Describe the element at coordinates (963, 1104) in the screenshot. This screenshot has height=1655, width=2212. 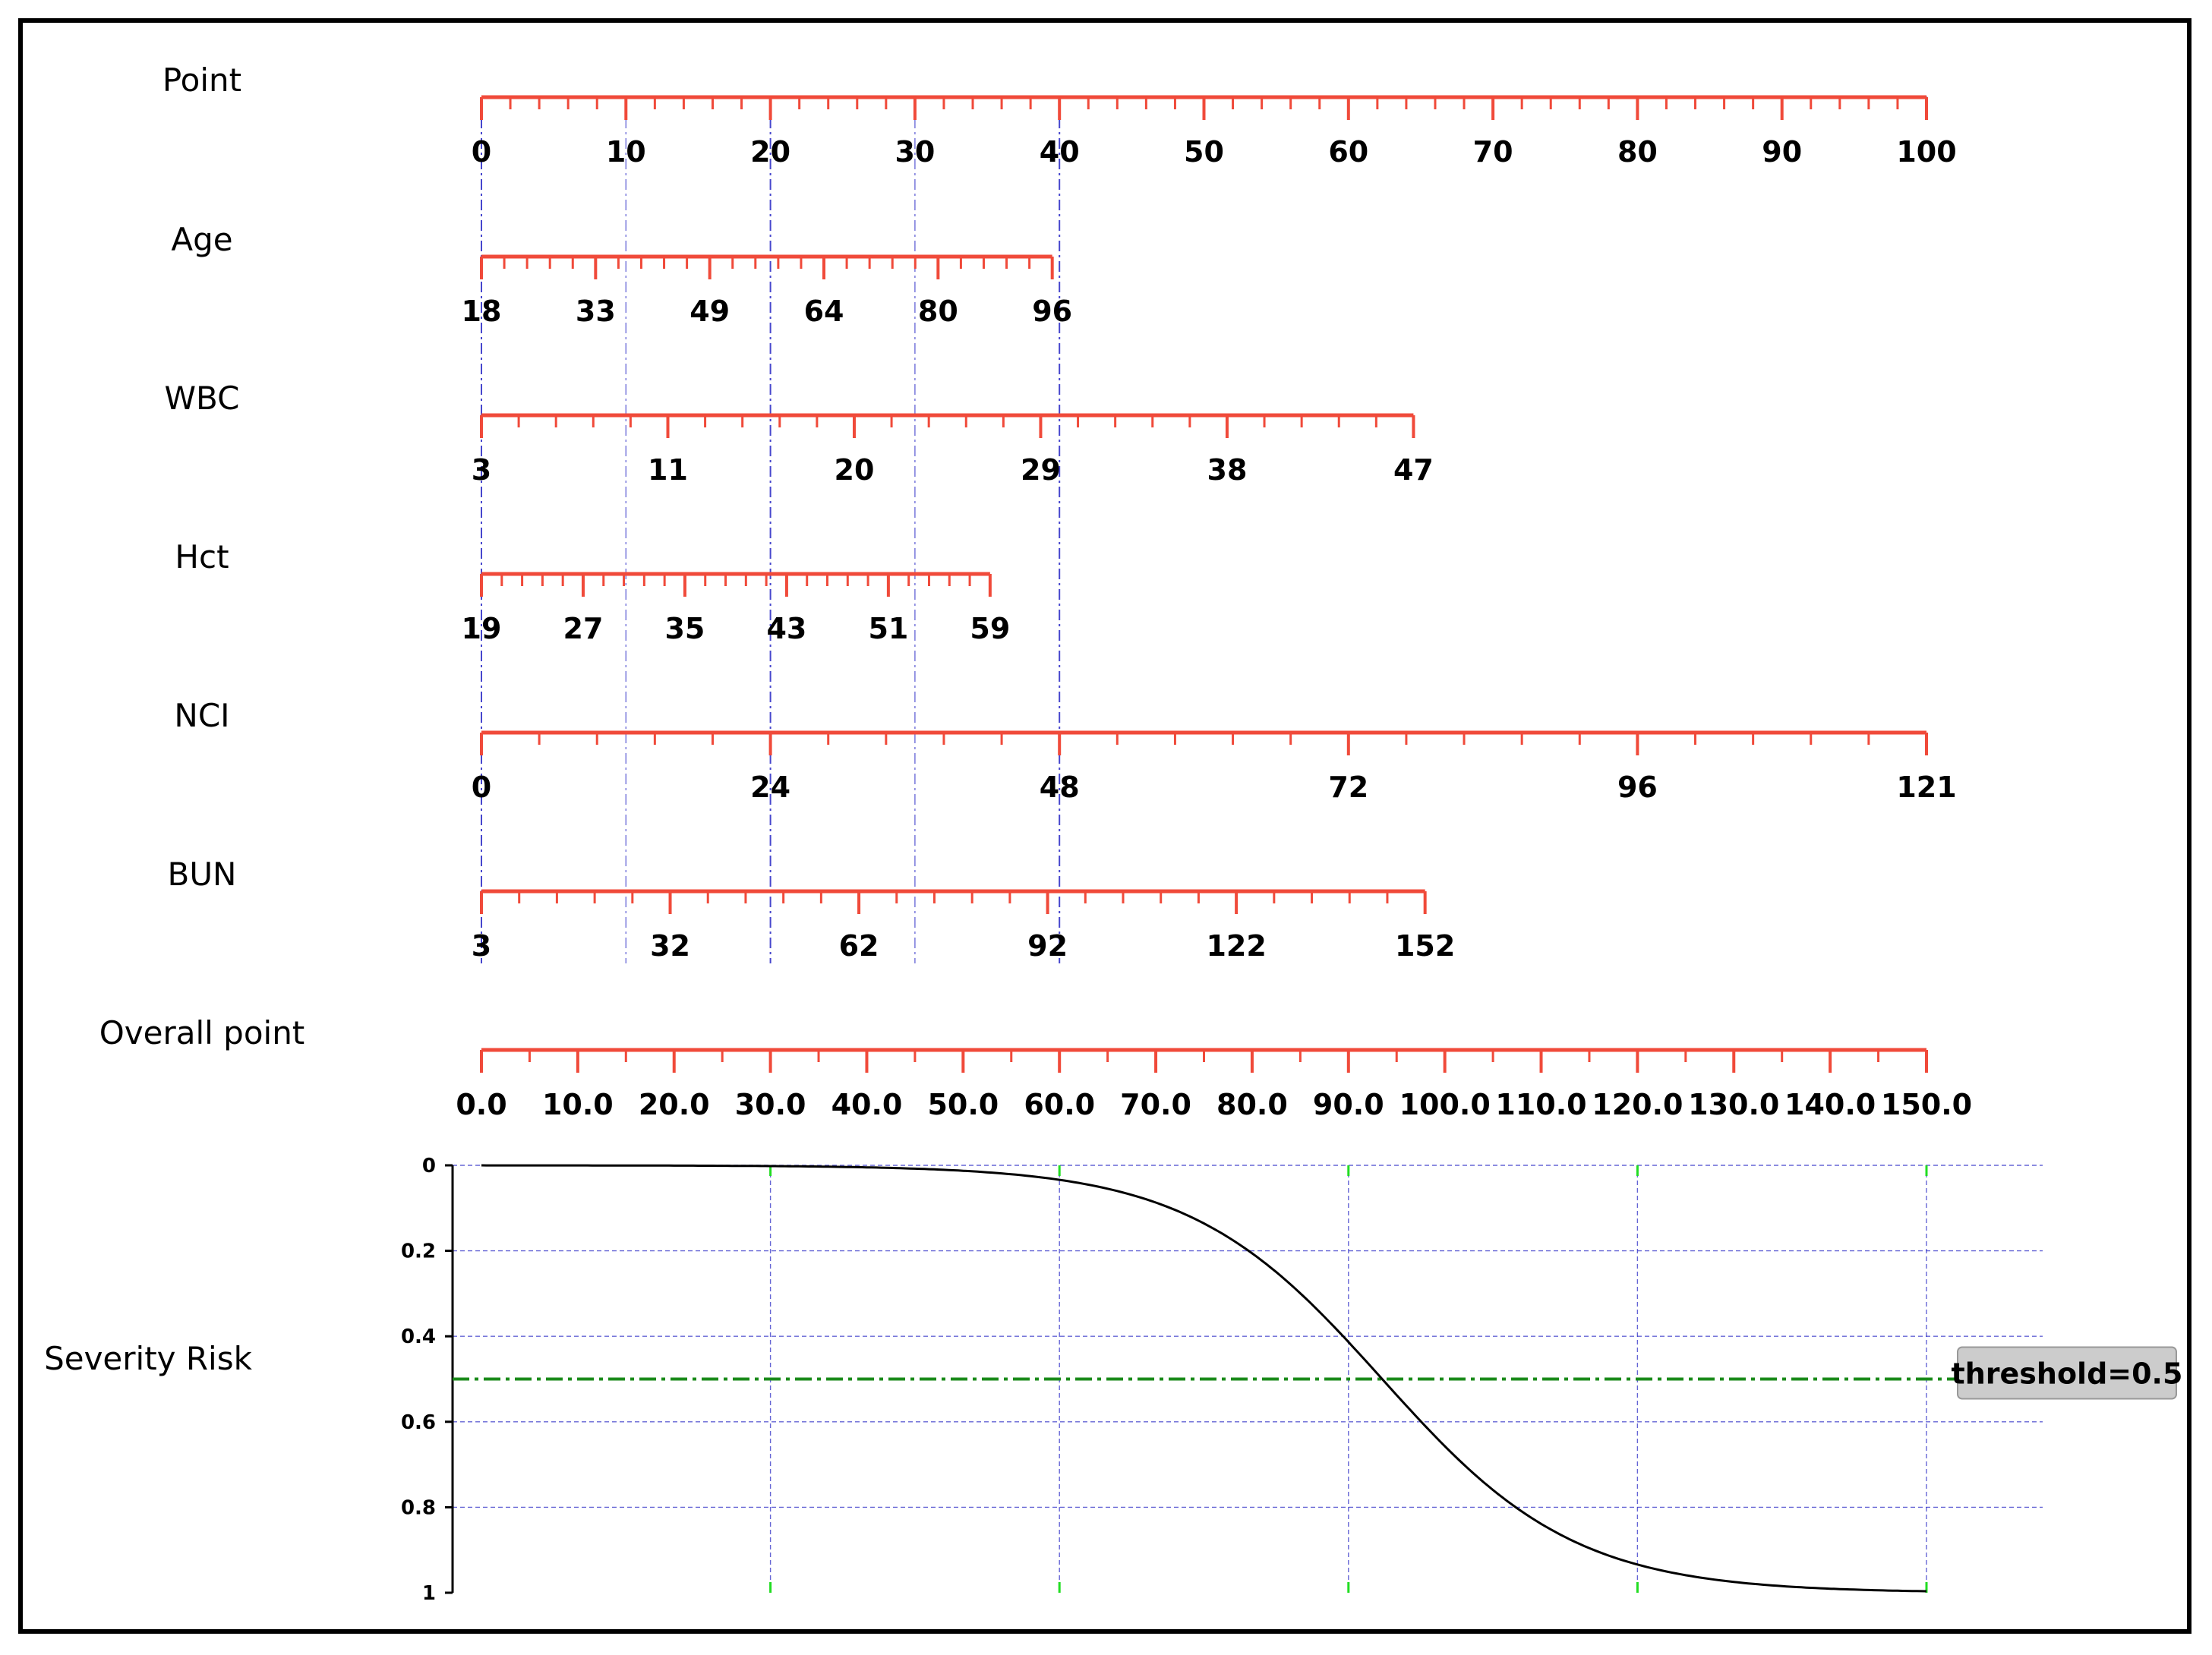
I see `overall-point-tick-label: 50.0` at that location.